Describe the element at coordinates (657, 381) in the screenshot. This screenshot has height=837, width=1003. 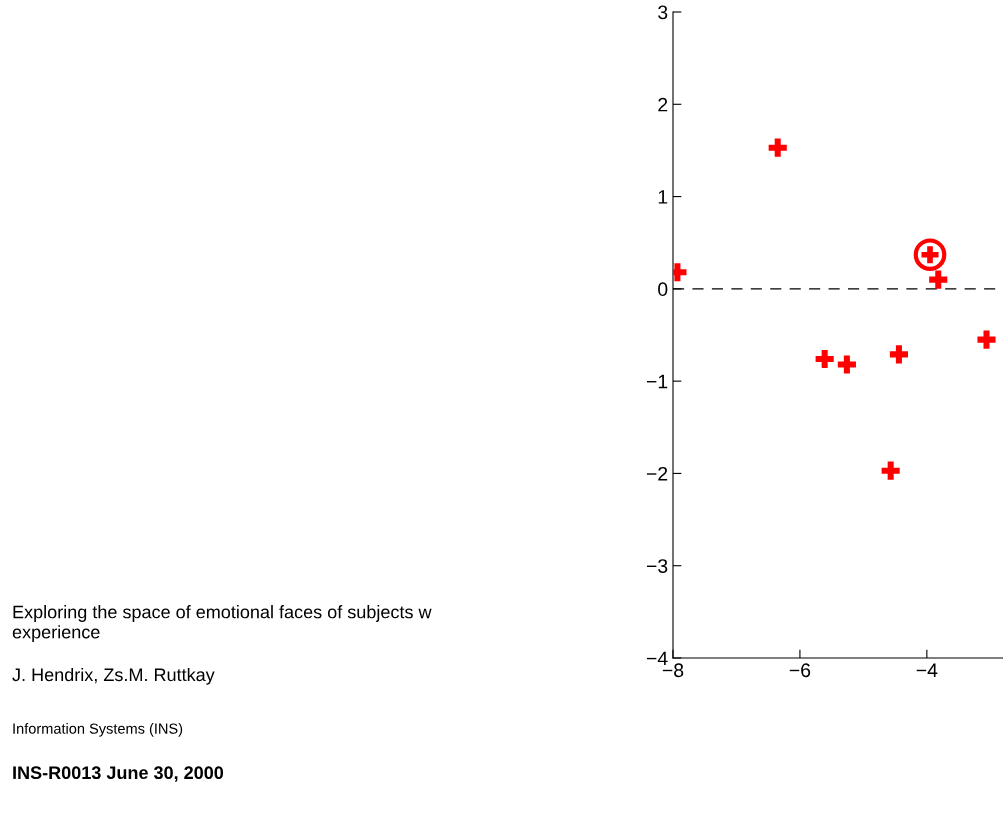
I see `y-tick-label: −1` at that location.